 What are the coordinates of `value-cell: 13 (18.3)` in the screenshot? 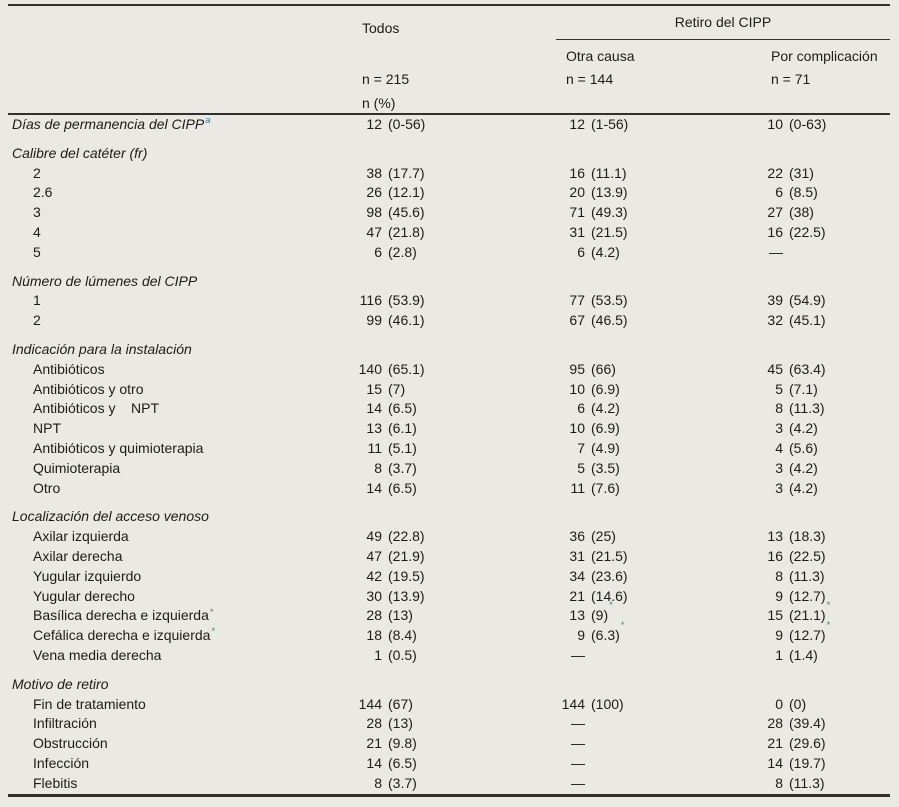 It's located at (817, 537).